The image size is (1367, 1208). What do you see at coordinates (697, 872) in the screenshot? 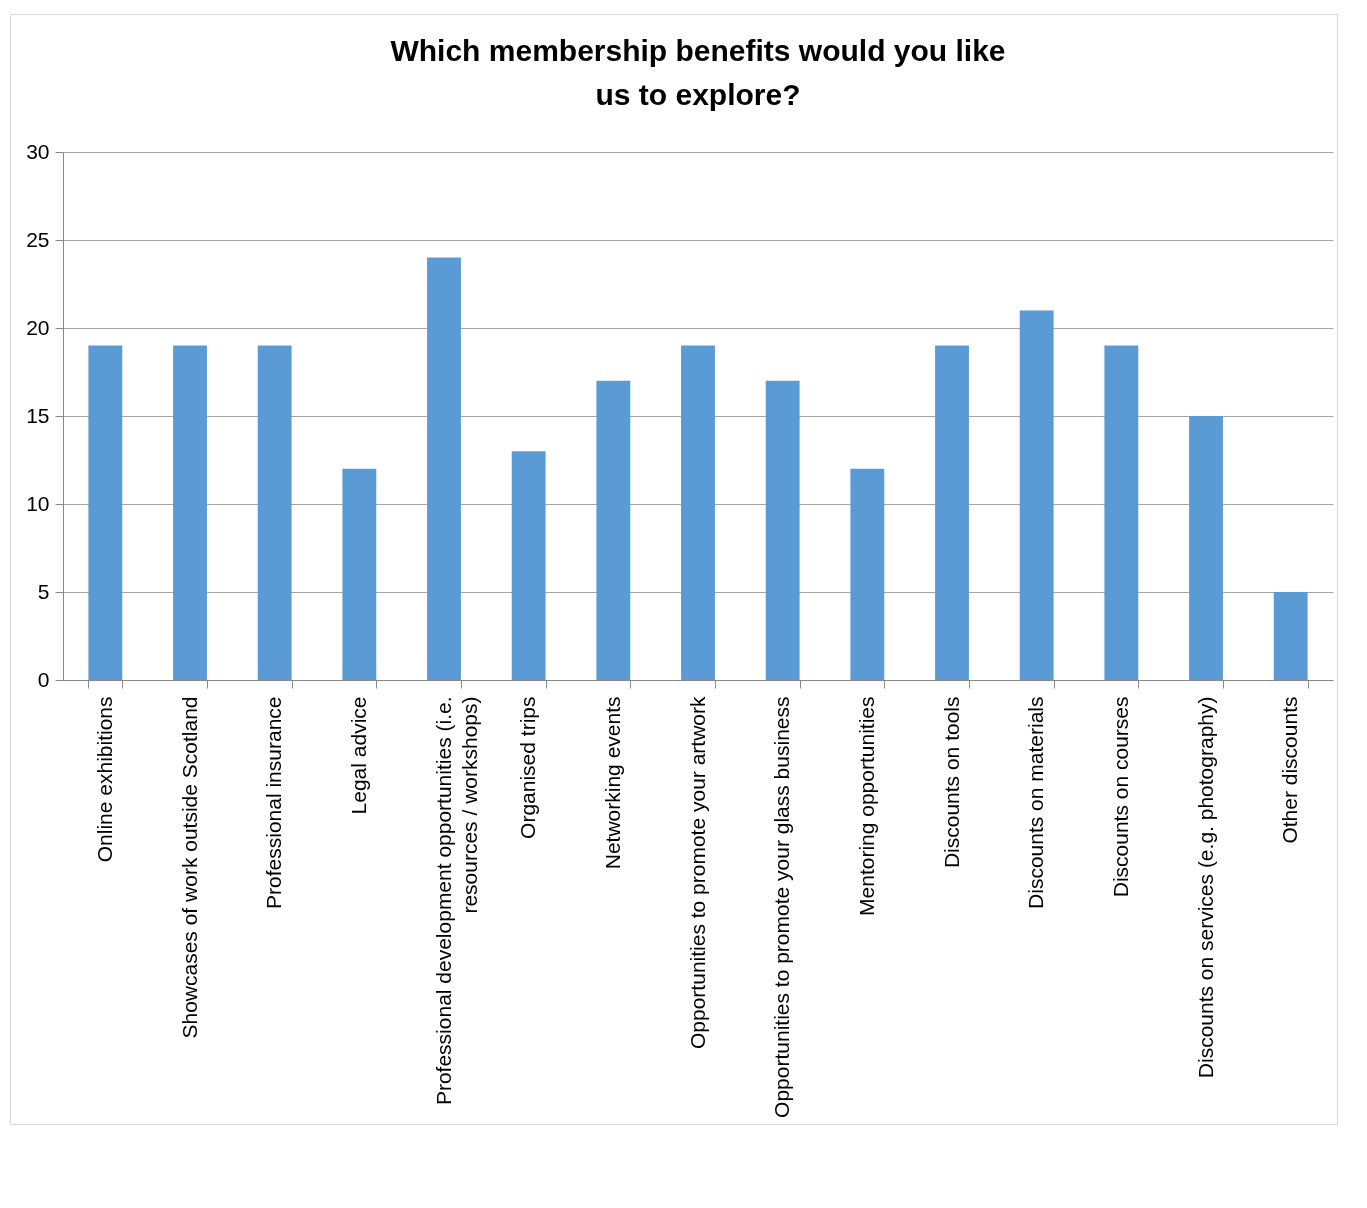
I see `x-tick-label: Opportunities to promote your artwork` at bounding box center [697, 872].